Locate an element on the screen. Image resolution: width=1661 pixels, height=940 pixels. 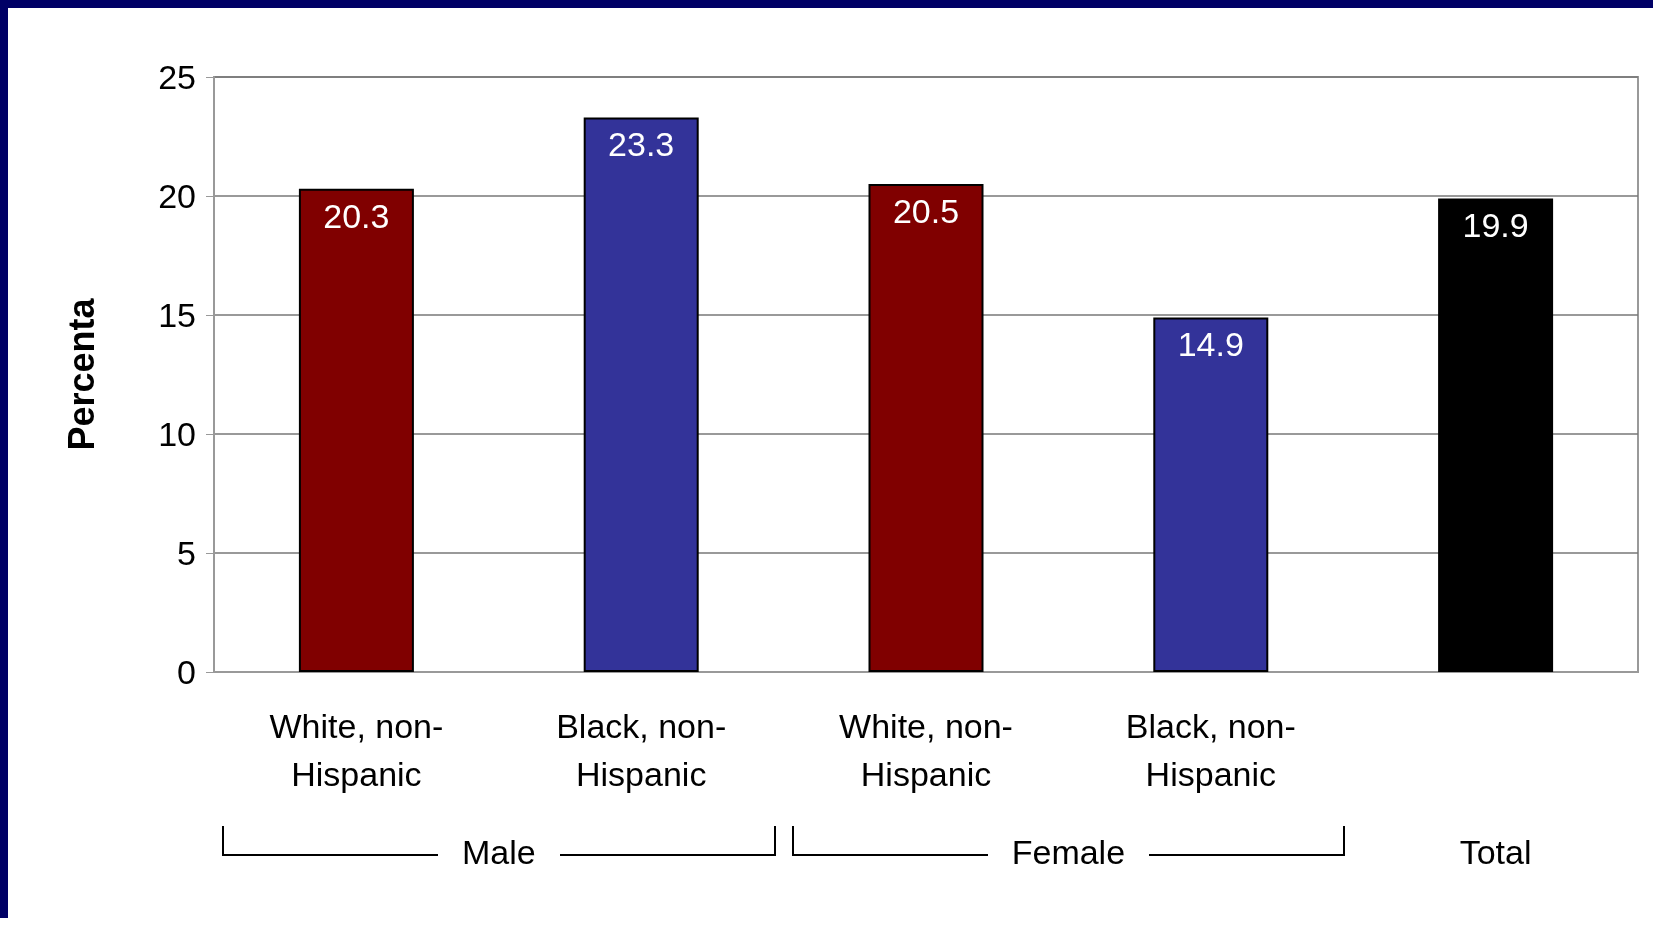
y-axis-title: Percenta is located at coordinates (81, 374).